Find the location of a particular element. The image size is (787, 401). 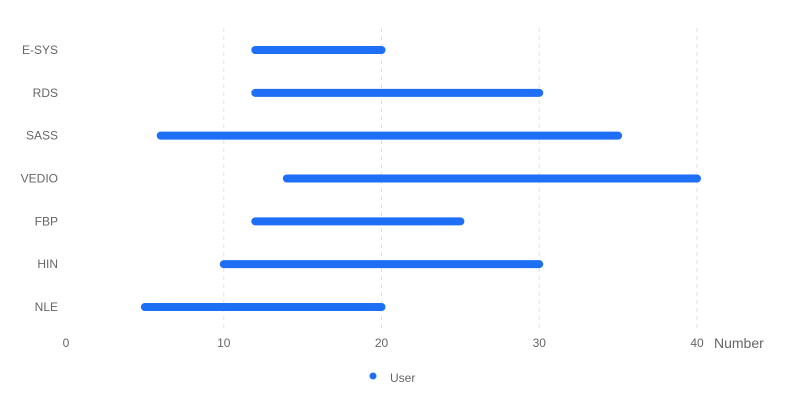

y-axis-labels: E-SYS RDS SASS VEDIO FBP HIN NLE is located at coordinates (39, 178).